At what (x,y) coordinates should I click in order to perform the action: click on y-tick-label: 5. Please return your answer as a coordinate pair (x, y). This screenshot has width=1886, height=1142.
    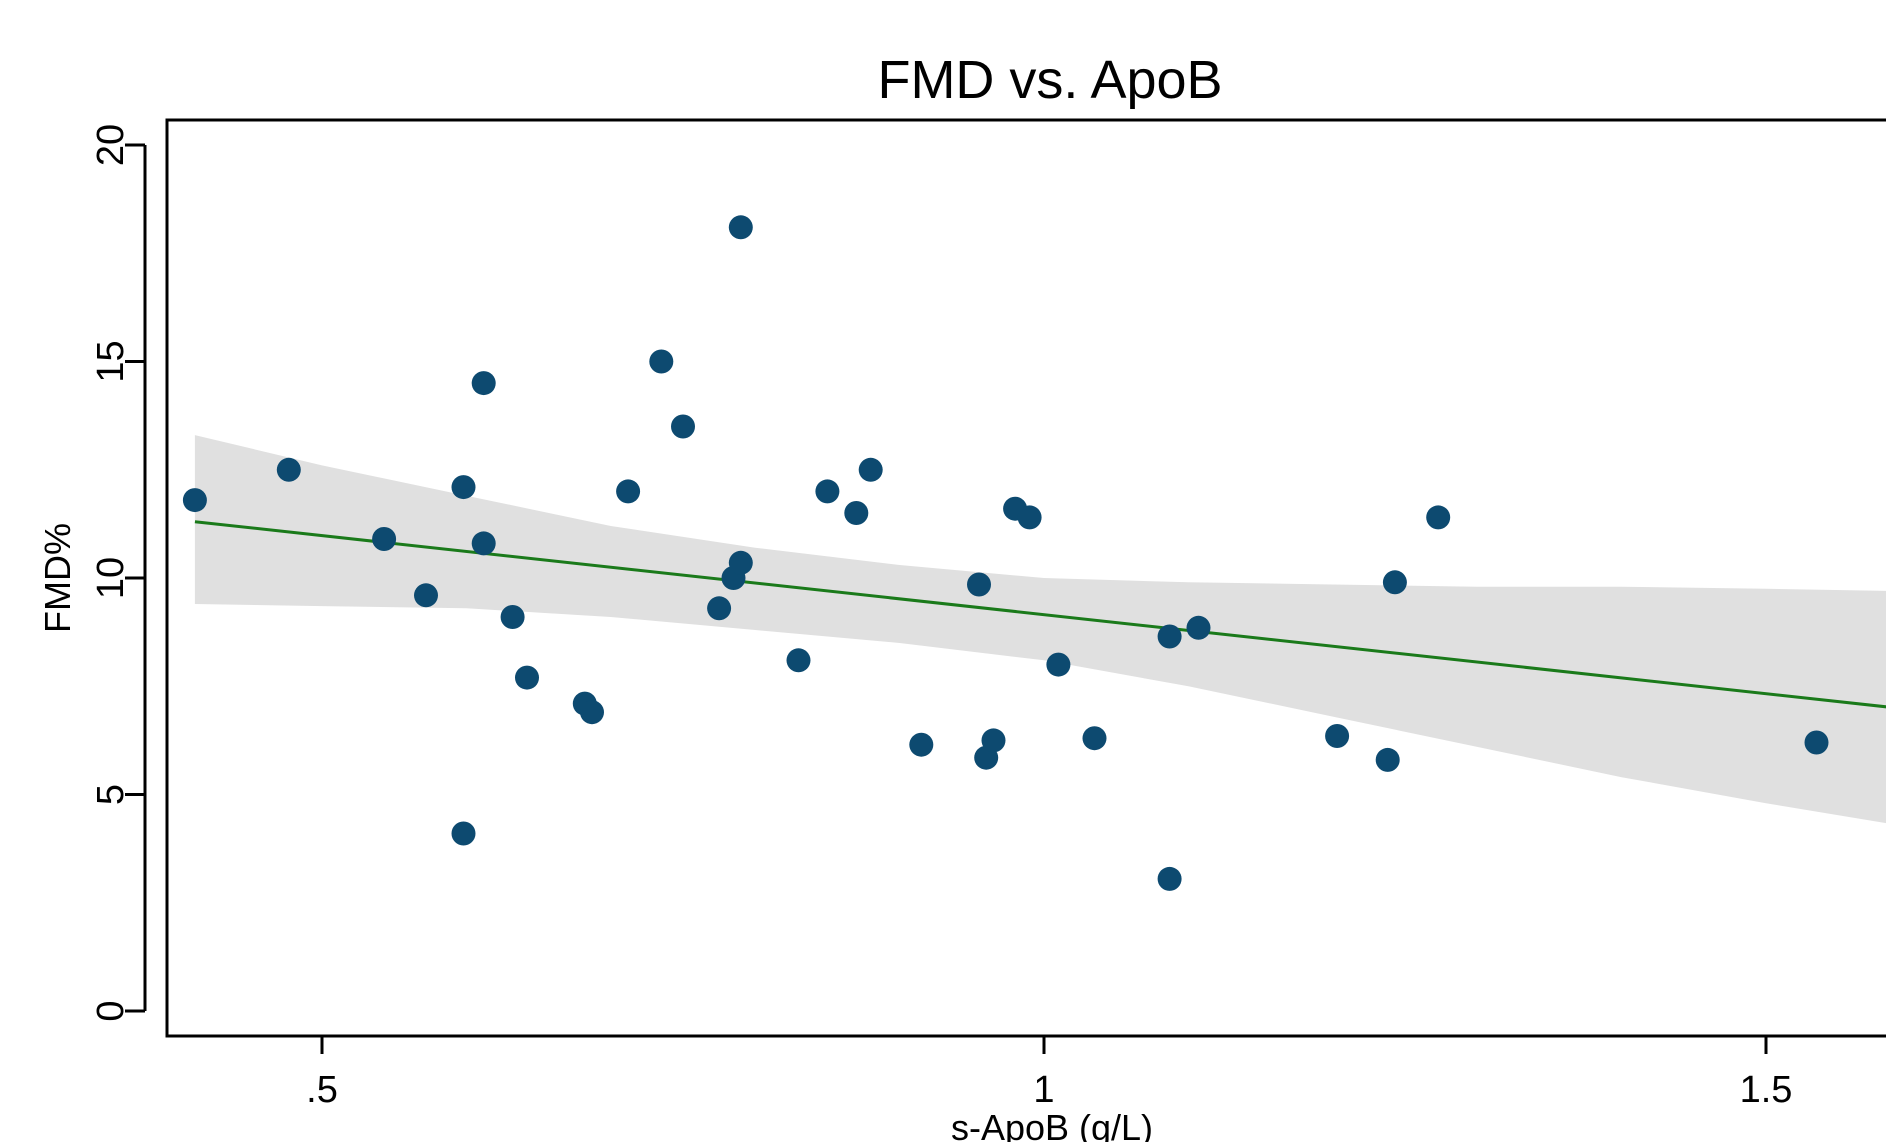
    Looking at the image, I should click on (111, 794).